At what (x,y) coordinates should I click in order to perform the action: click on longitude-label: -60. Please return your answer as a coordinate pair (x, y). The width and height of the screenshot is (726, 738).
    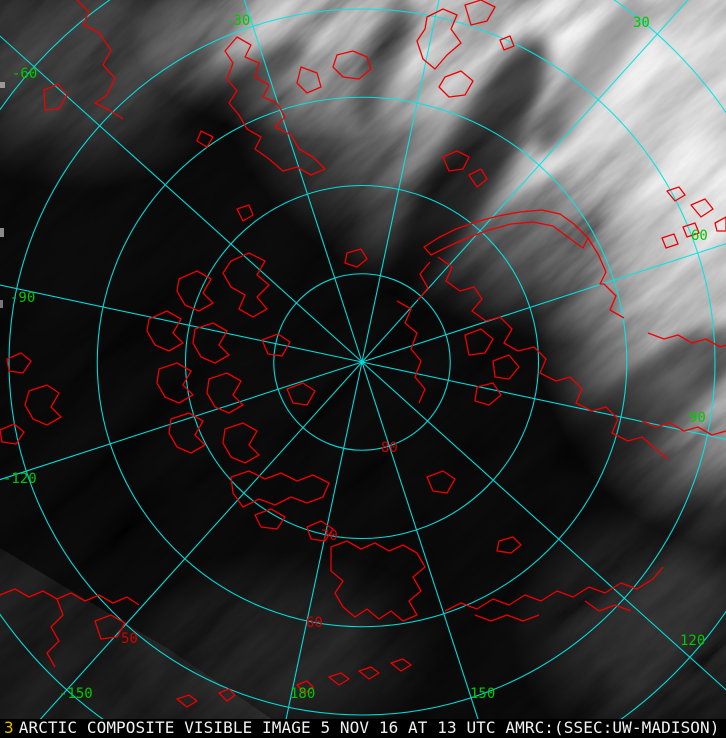
    Looking at the image, I should click on (24, 74).